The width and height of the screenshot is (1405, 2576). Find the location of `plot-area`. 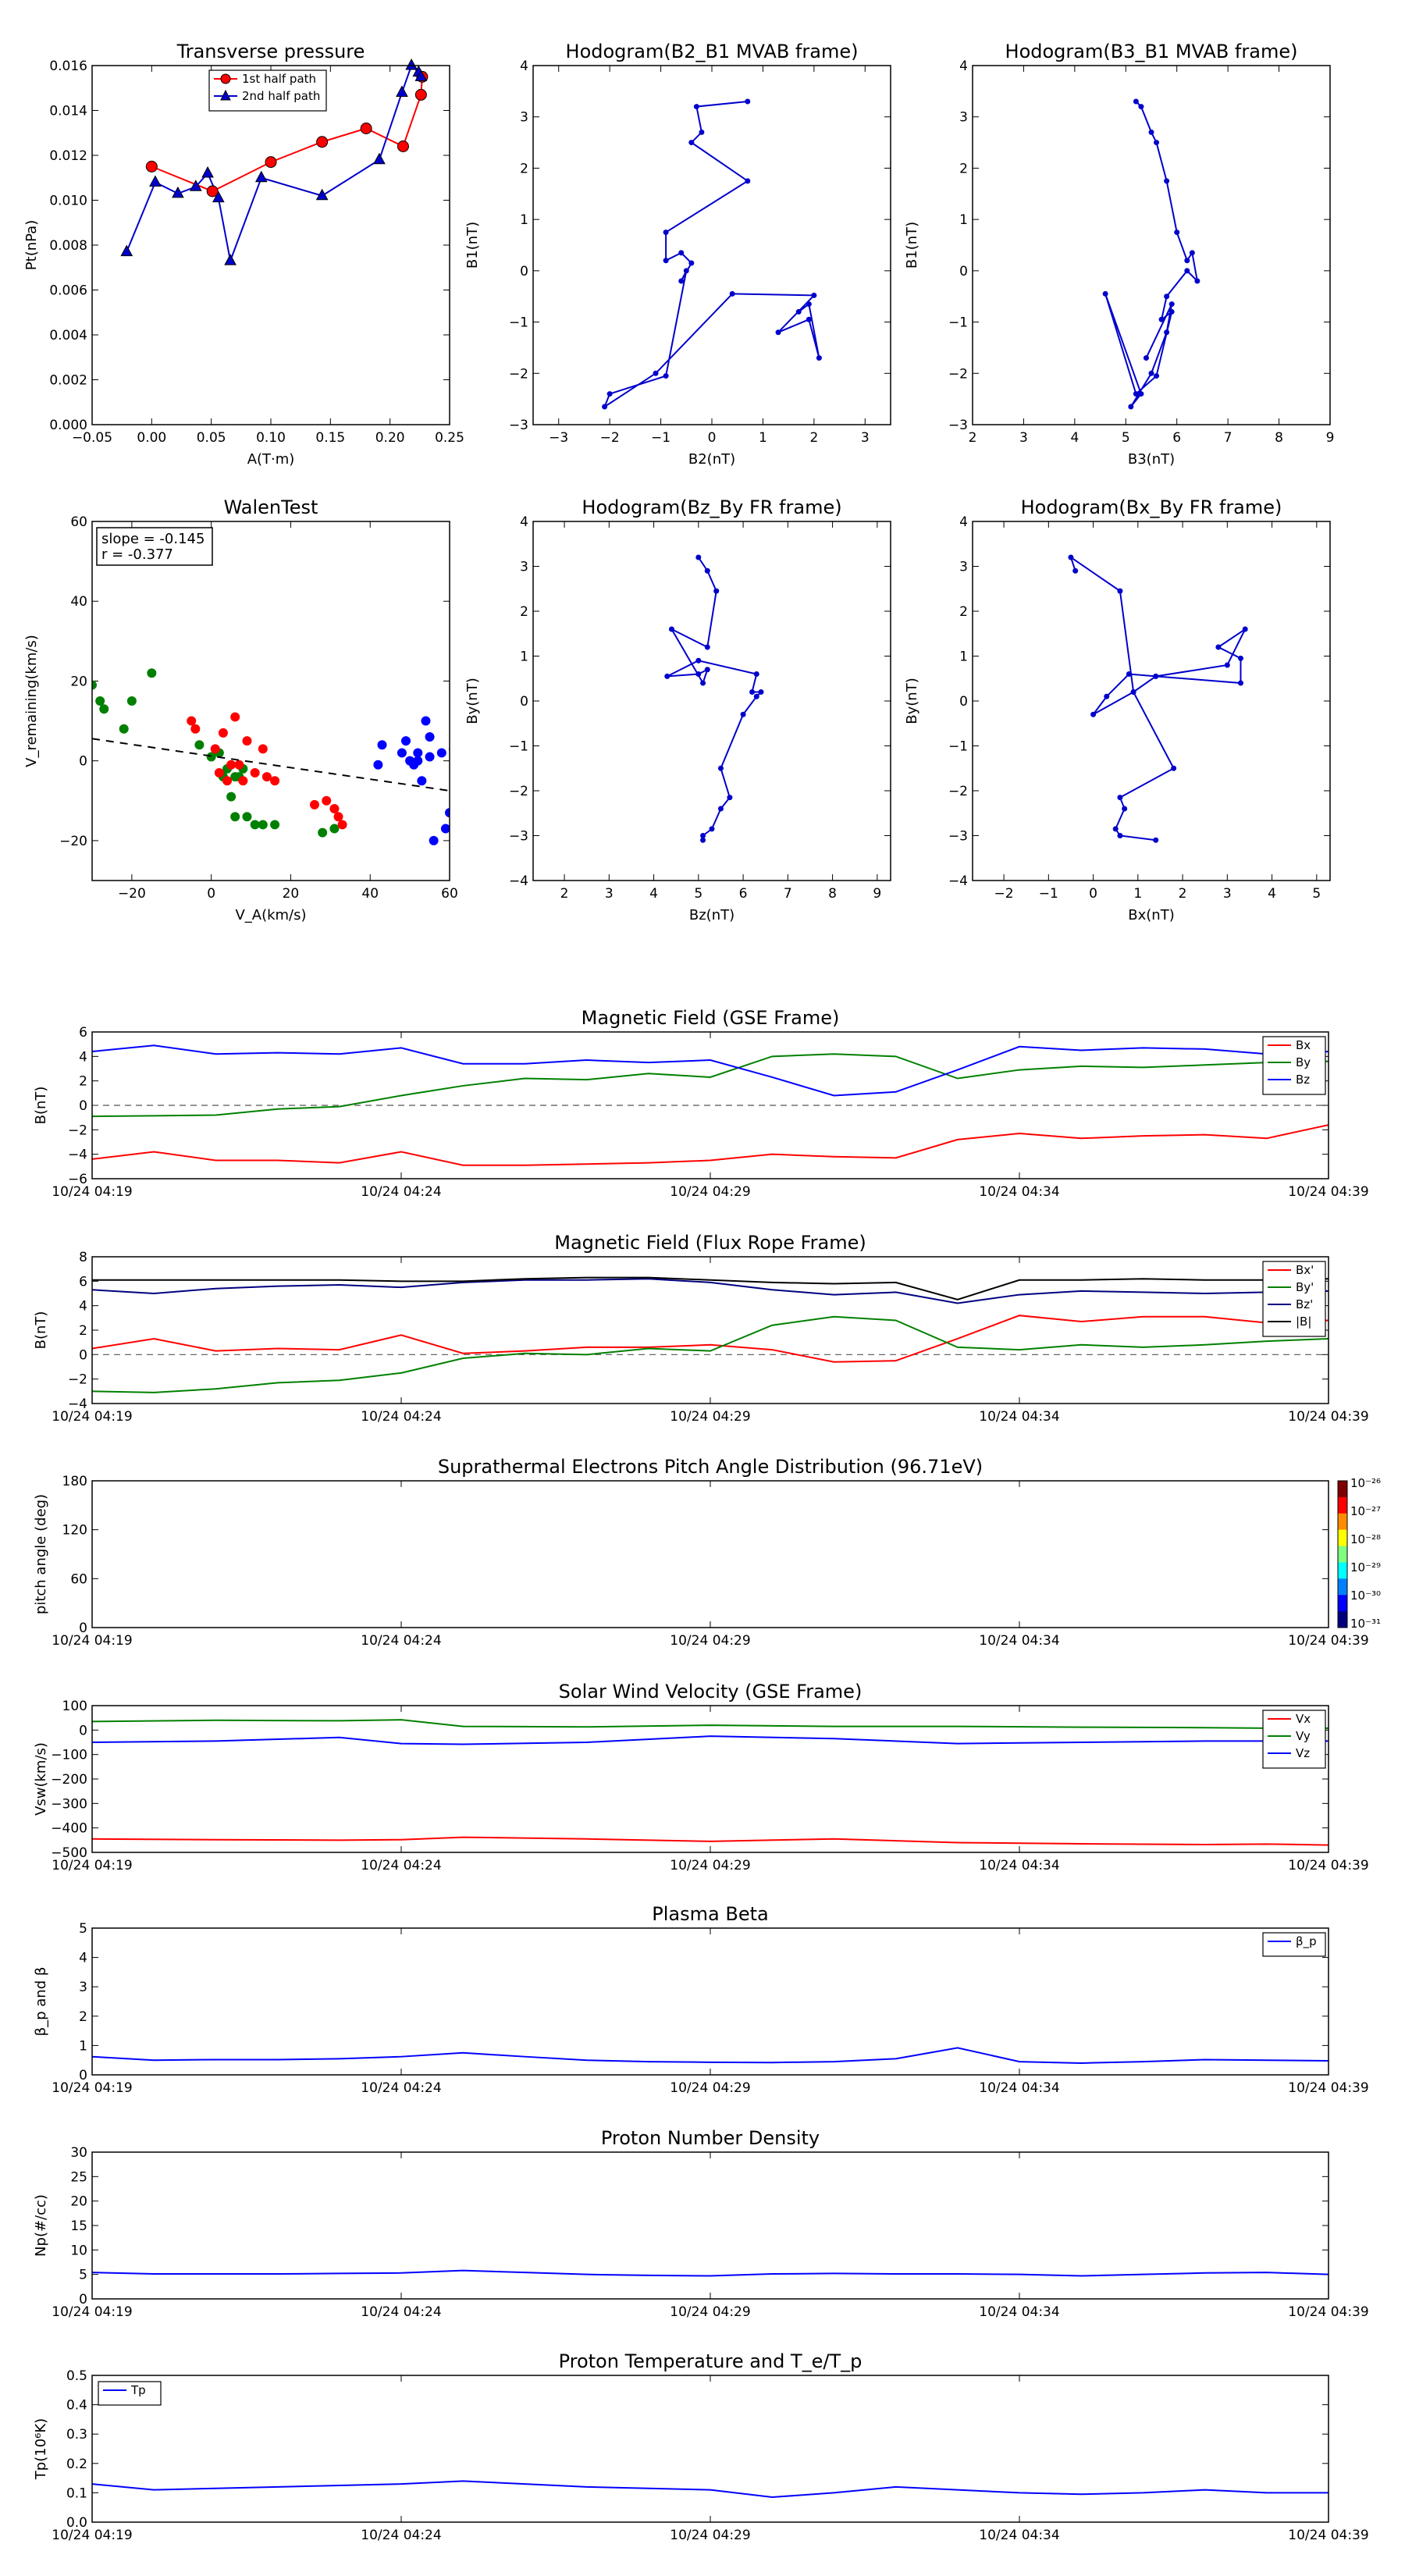

plot-area is located at coordinates (711, 2055).